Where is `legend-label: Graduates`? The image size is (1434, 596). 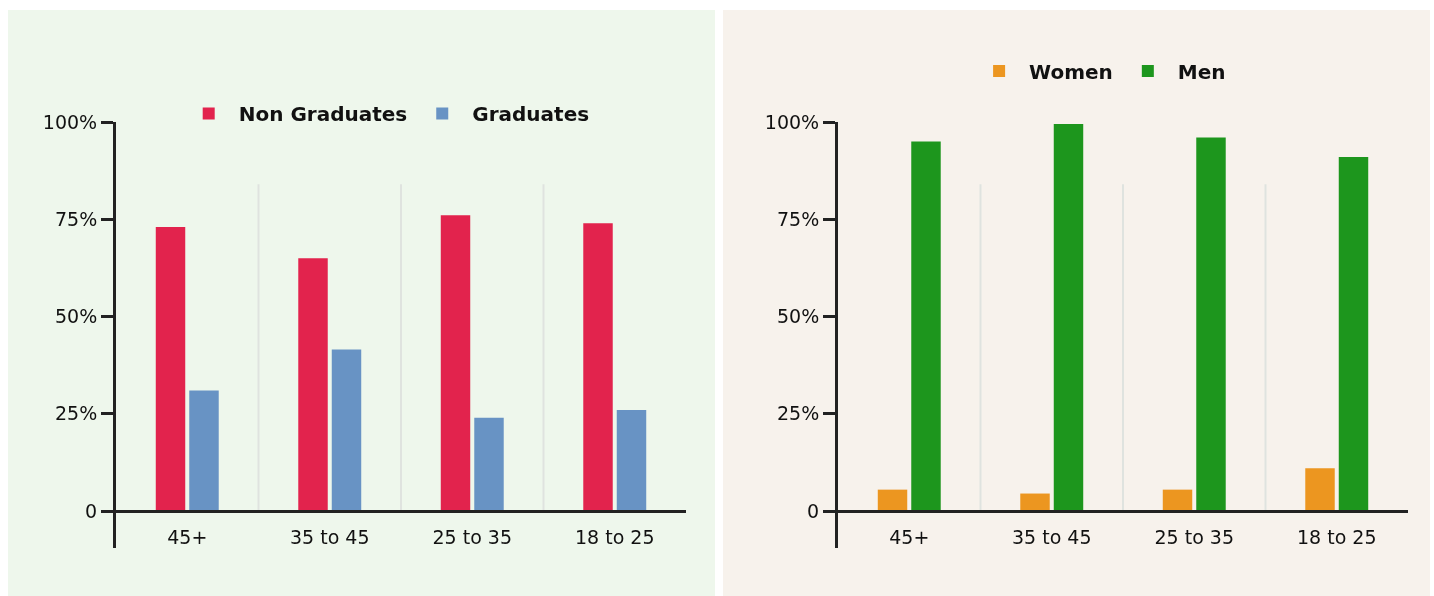 legend-label: Graduates is located at coordinates (531, 114).